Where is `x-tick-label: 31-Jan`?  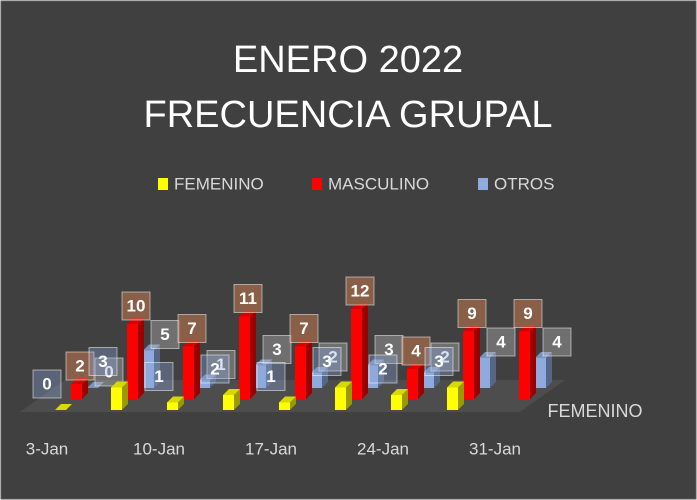
x-tick-label: 31-Jan is located at coordinates (495, 448).